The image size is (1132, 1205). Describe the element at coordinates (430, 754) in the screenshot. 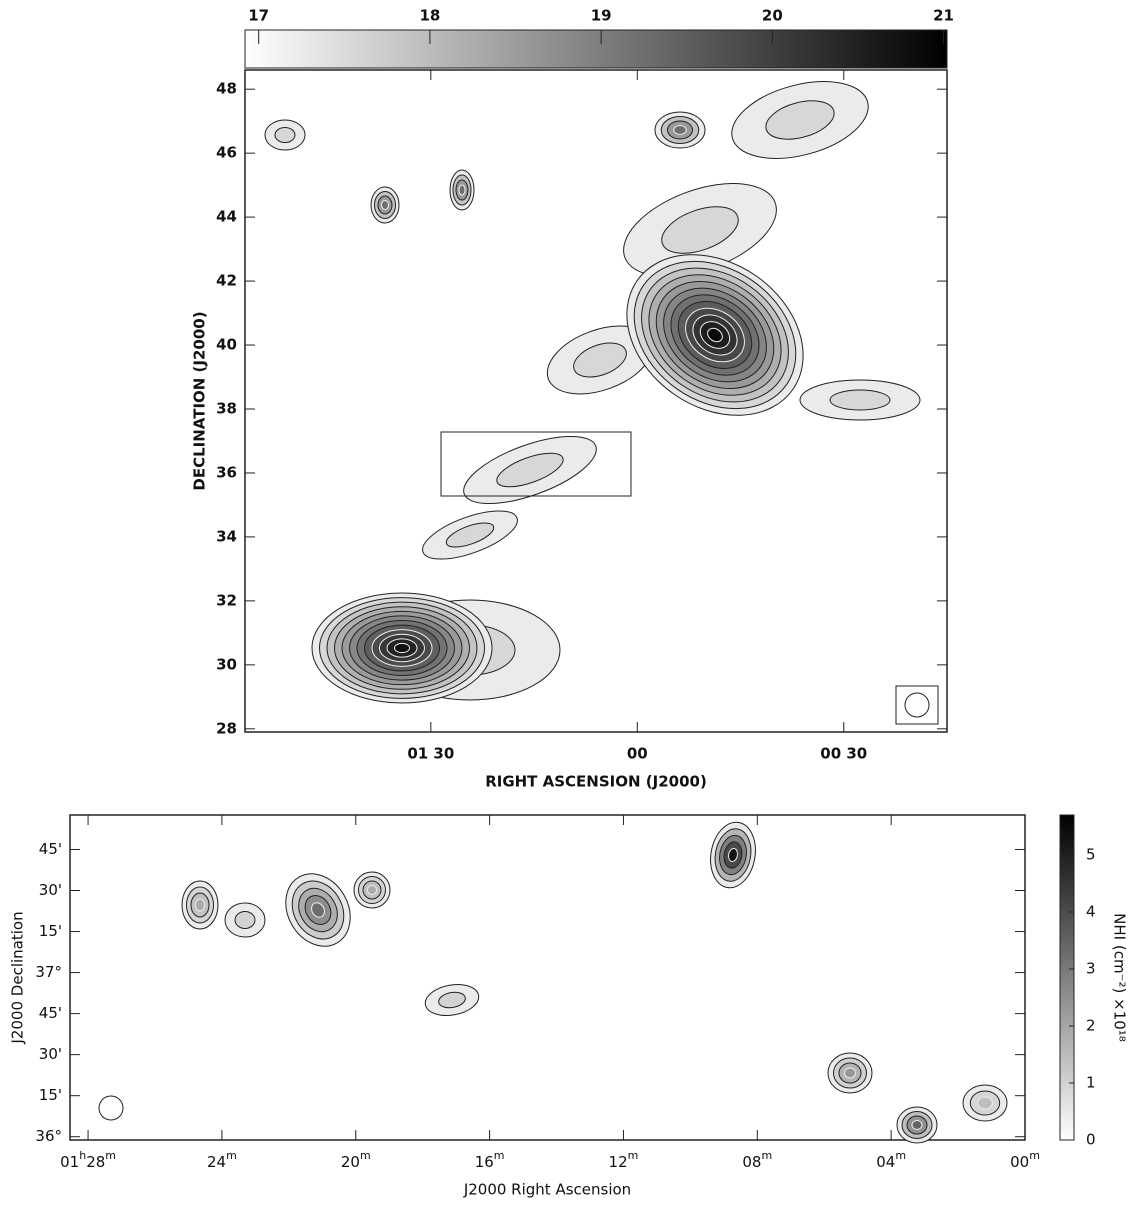

I see `x-tick-label: 01 30` at that location.